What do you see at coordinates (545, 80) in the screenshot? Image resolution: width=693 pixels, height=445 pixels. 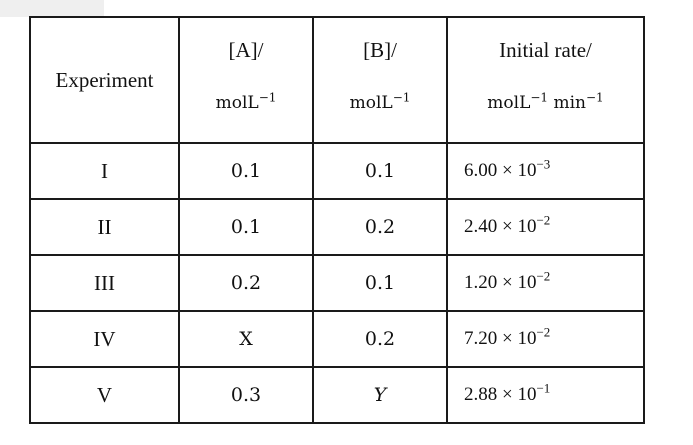 I see `header-rate: Initial rate/ molL−1 min−1` at bounding box center [545, 80].